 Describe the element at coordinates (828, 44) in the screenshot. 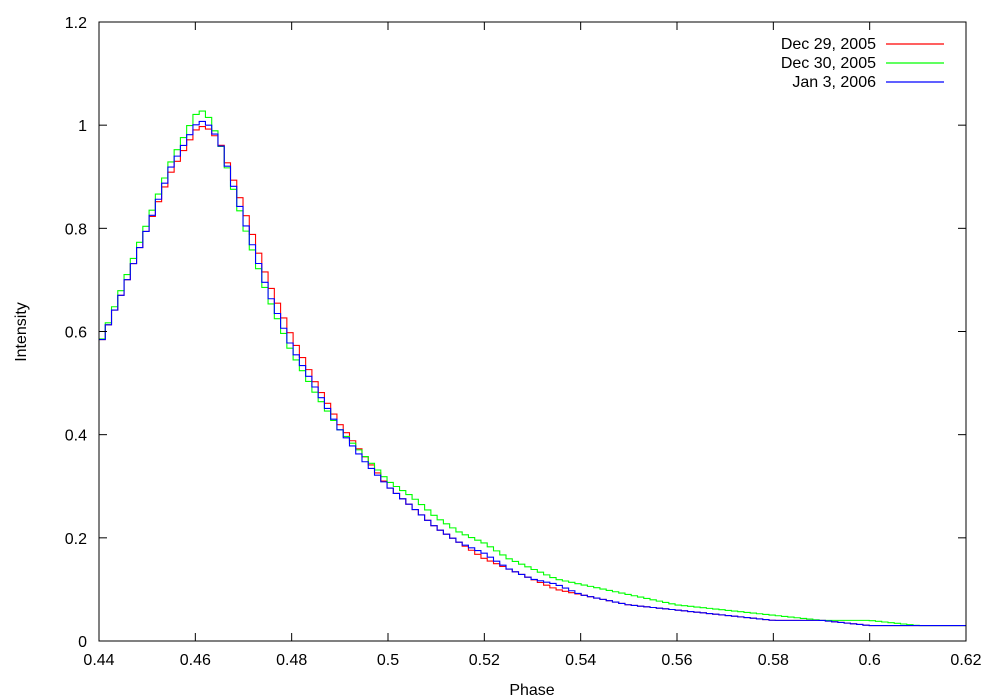

I see `legend-label: Dec 29, 2005` at that location.